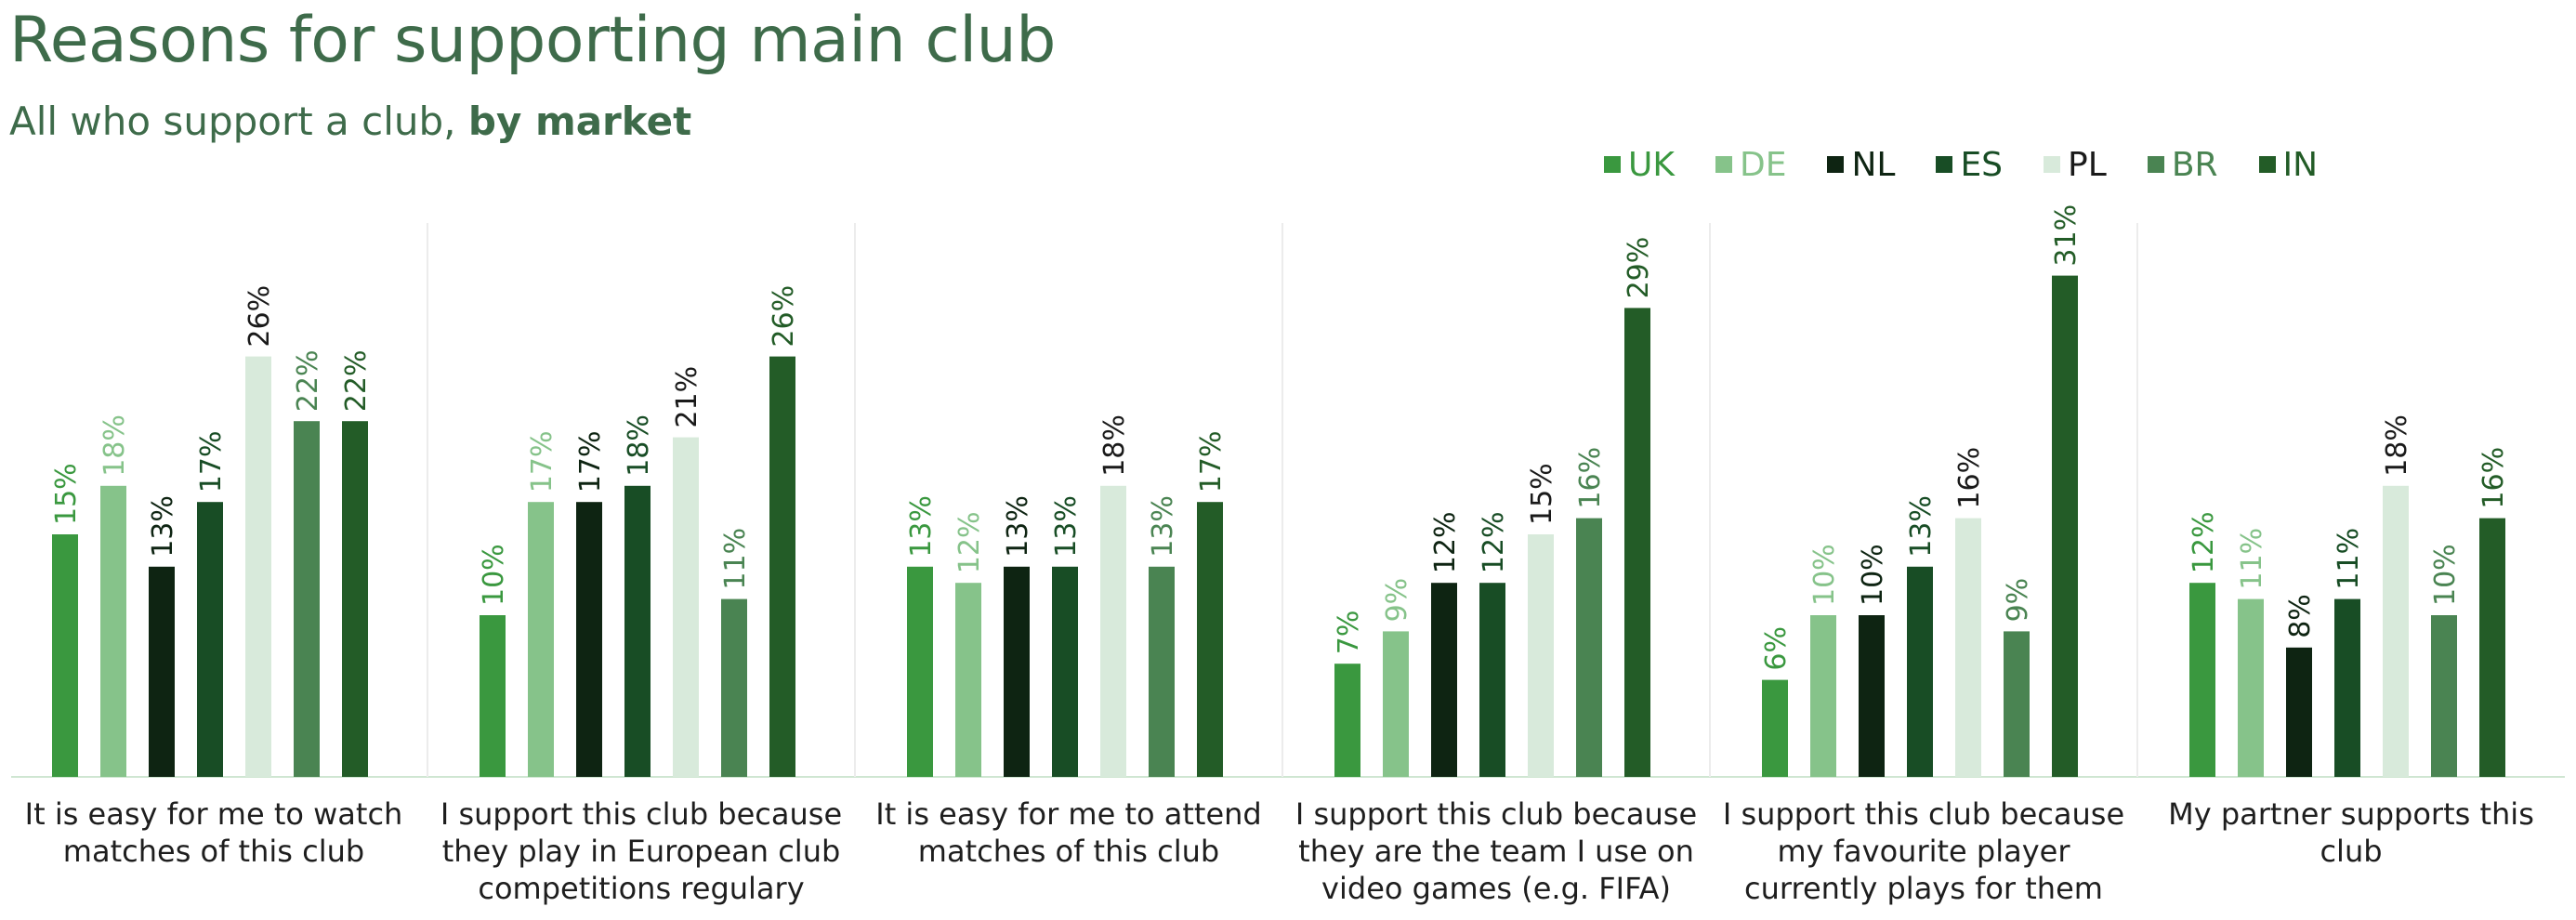 The width and height of the screenshot is (2576, 920). Describe the element at coordinates (1542, 494) in the screenshot. I see `data-label-pl-4: 15%` at that location.